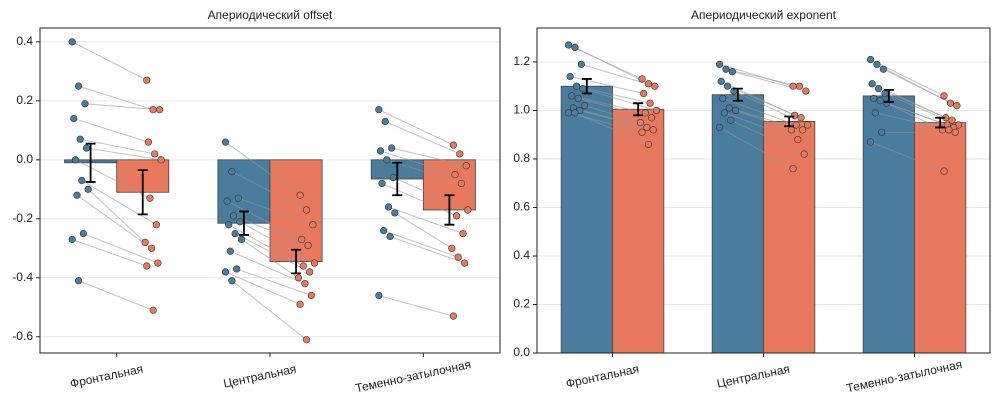  I want to click on y-tick-label: -0.4, so click(22, 277).